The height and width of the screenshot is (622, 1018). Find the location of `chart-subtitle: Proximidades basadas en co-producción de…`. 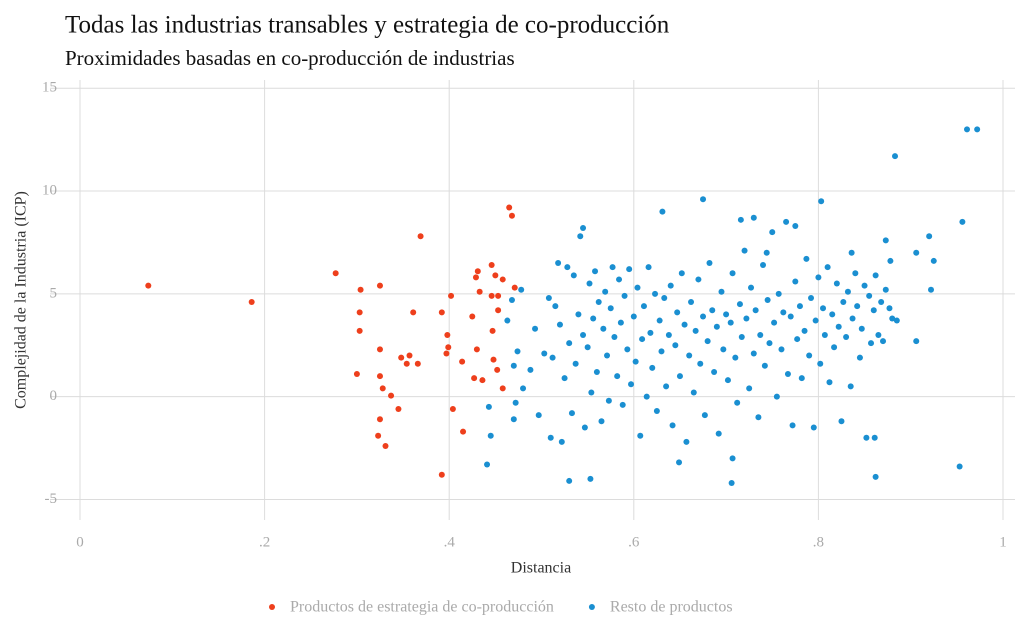

chart-subtitle: Proximidades basadas en co-producción de… is located at coordinates (290, 58).